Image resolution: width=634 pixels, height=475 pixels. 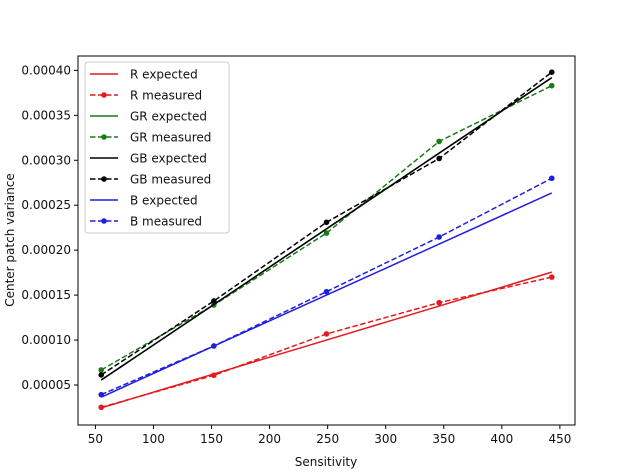 I want to click on legend-label: GR measured, so click(x=170, y=138).